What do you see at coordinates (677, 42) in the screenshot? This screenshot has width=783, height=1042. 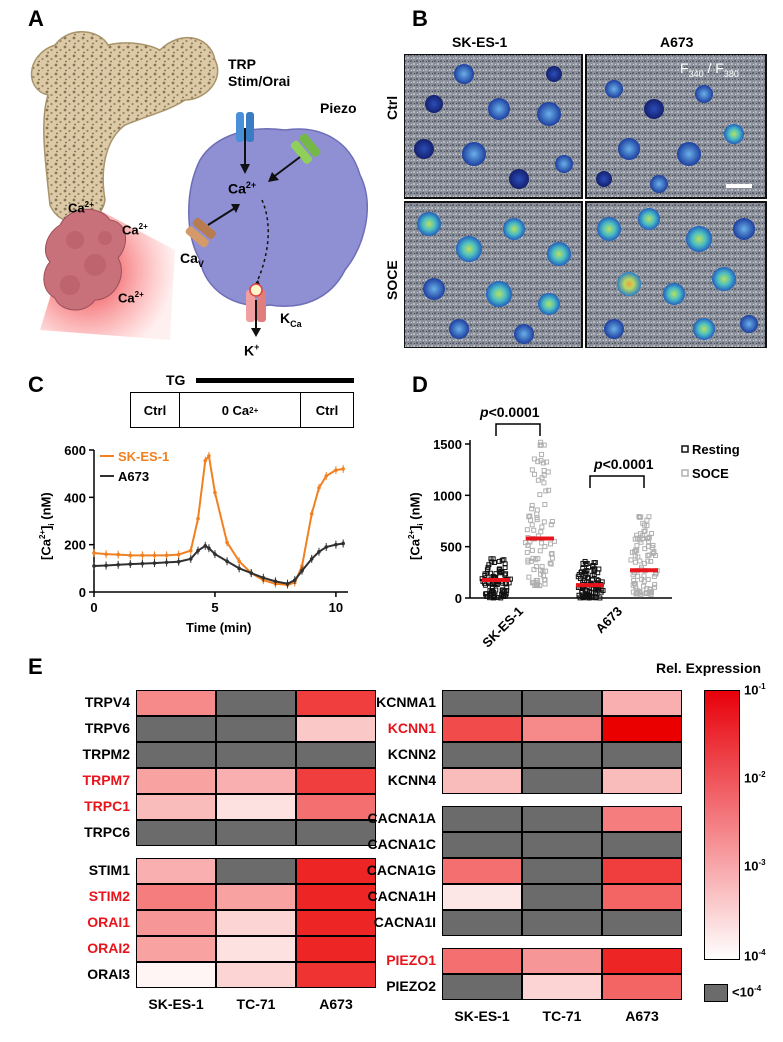 I see `col-label-a673: A673` at bounding box center [677, 42].